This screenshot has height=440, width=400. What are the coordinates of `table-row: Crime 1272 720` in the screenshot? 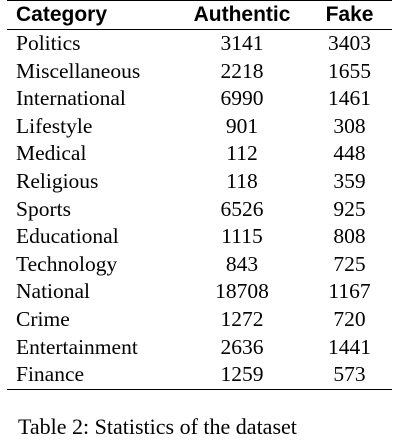 It's located at (199, 320).